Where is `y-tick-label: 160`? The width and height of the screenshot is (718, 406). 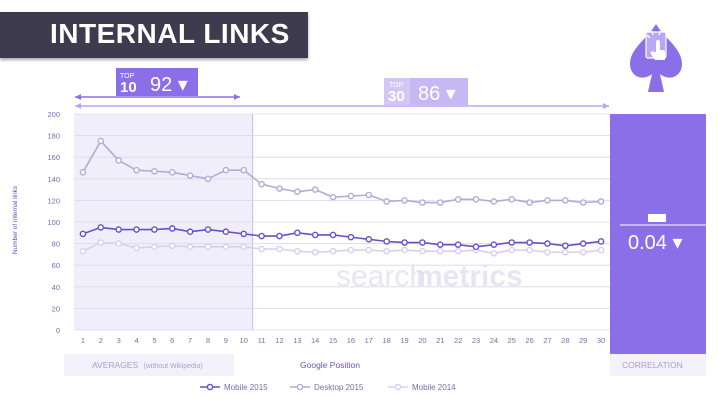 y-tick-label: 160 is located at coordinates (53, 157).